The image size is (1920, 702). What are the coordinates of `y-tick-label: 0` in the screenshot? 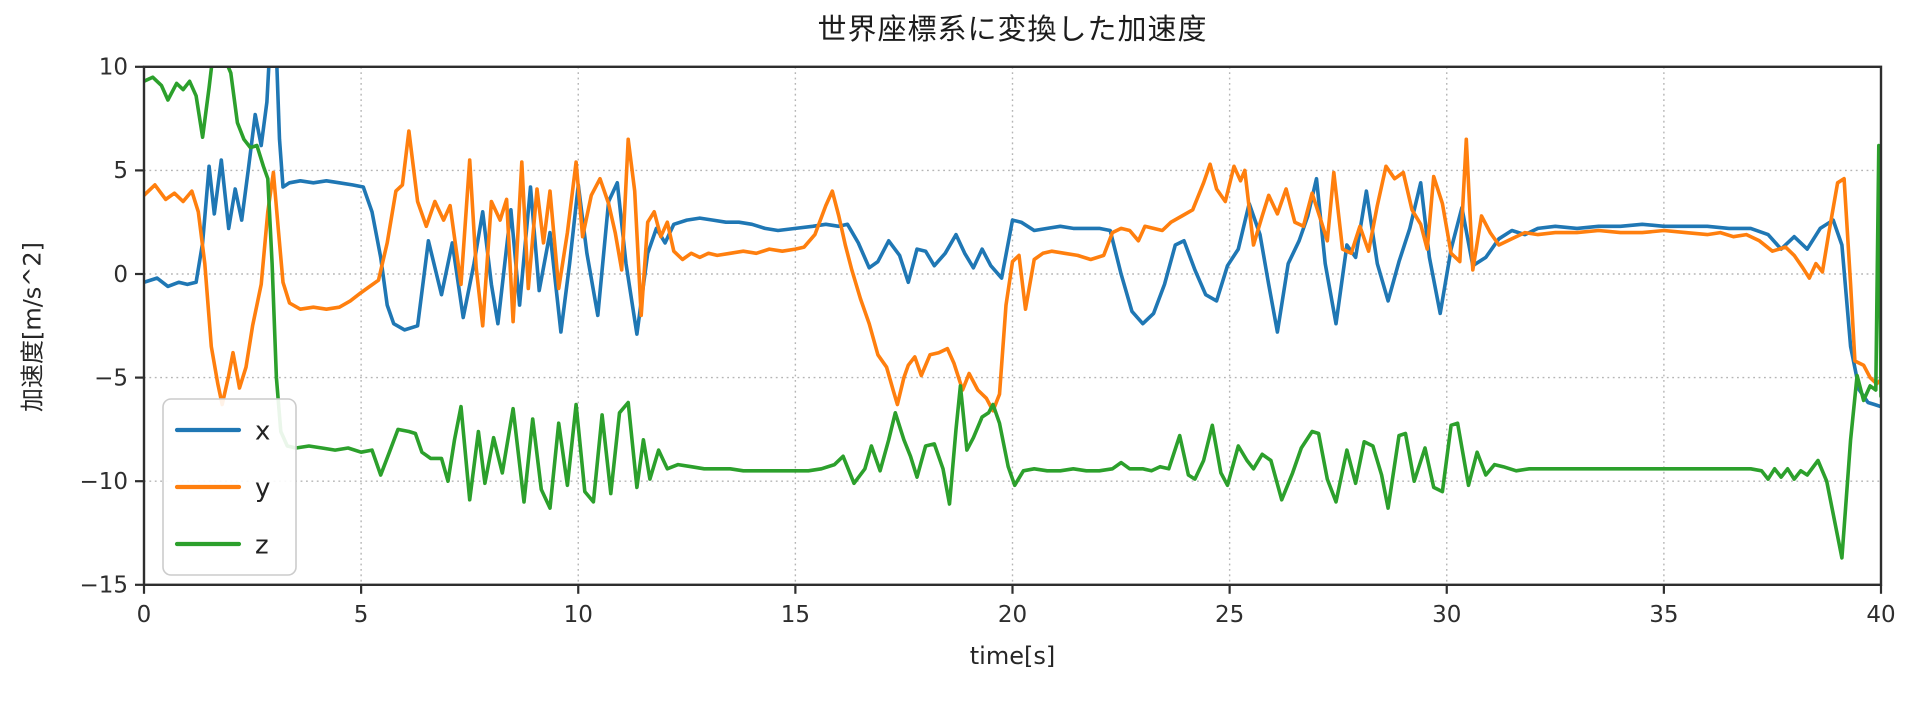 It's located at (120, 275).